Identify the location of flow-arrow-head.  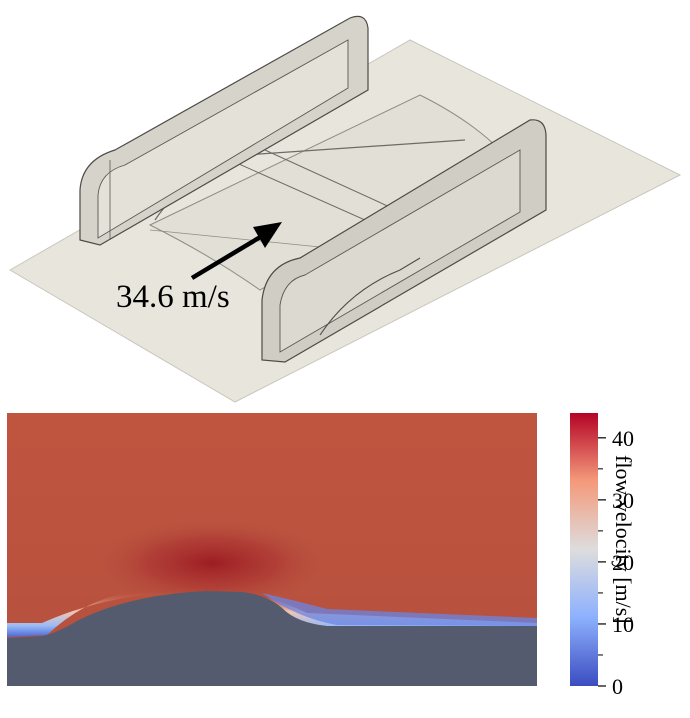
(267, 235).